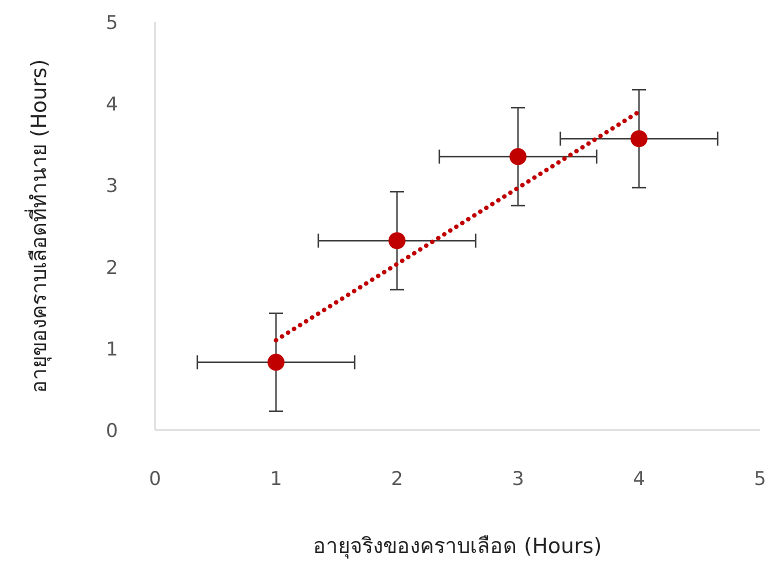 This screenshot has height=568, width=770. Describe the element at coordinates (112, 23) in the screenshot. I see `y-tick-label: 5` at that location.